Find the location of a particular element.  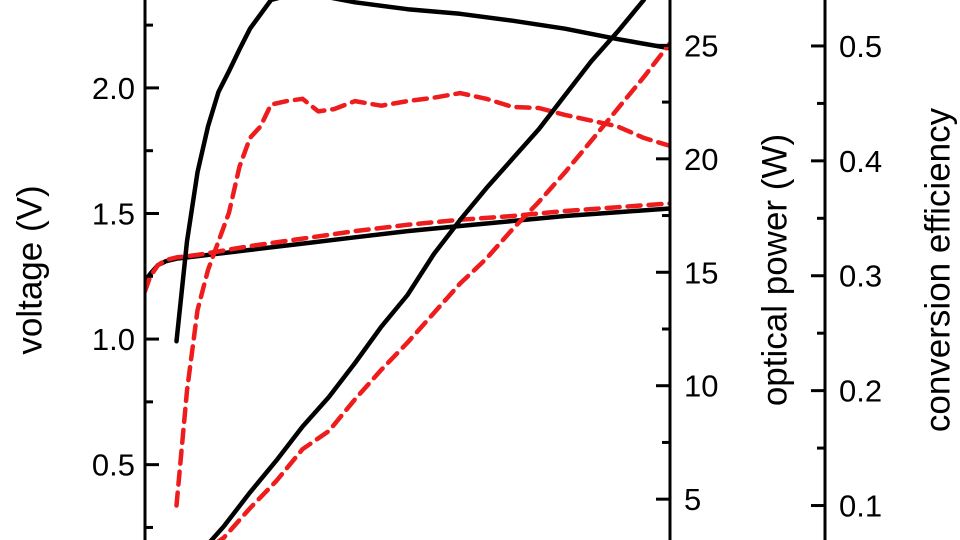

series-line-voltage-black-solid is located at coordinates (407, 245).